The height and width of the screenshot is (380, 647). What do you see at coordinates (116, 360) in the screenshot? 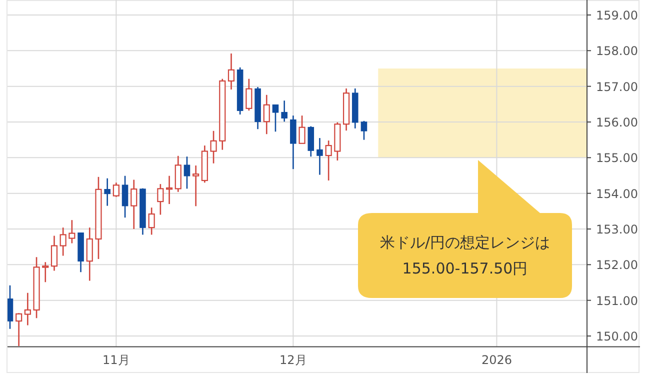
I see `x-tick-label: 11月` at bounding box center [116, 360].